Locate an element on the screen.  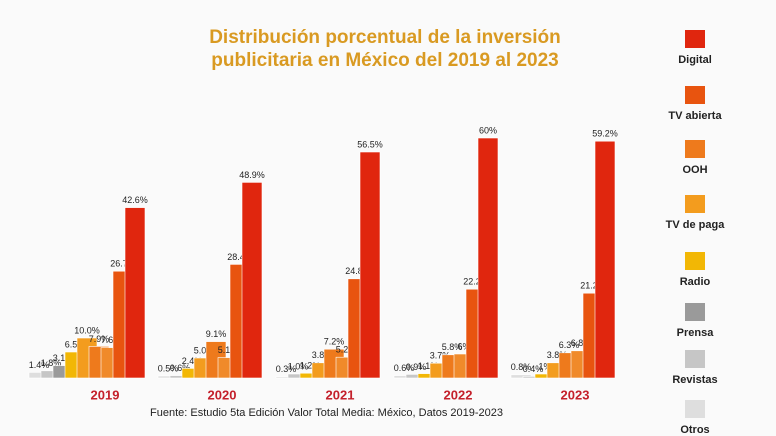
value-label: 42.6% is located at coordinates (135, 200).